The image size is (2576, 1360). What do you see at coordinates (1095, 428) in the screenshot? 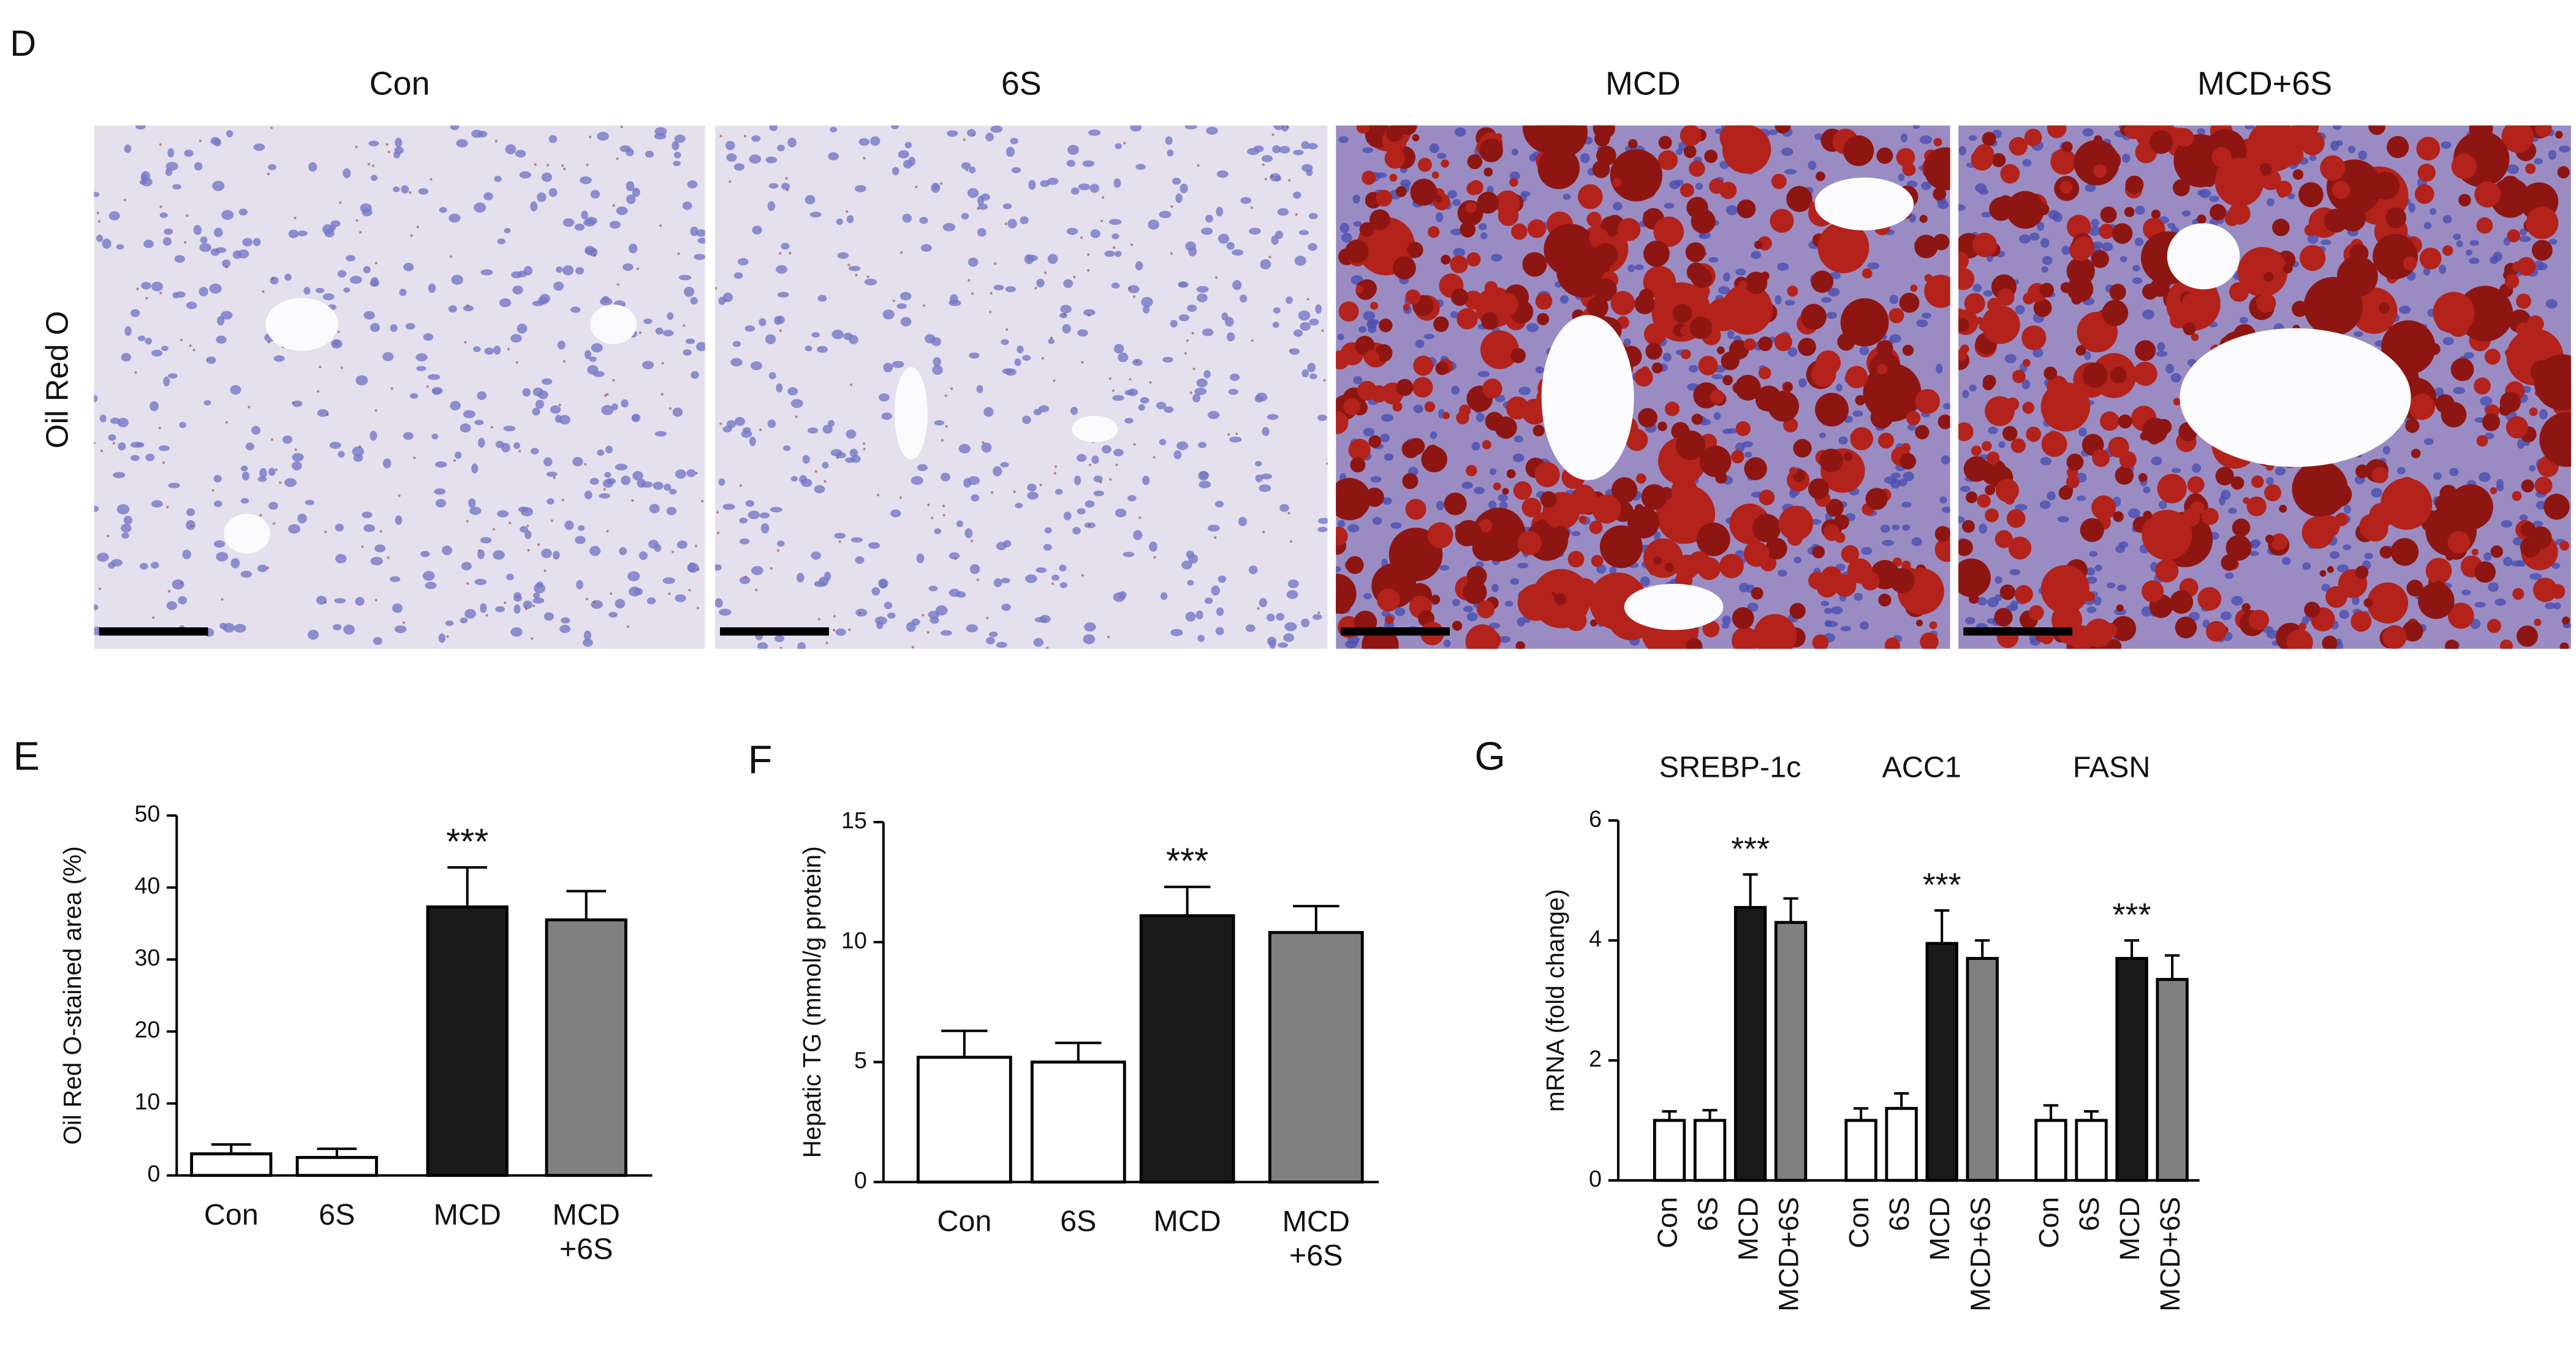
I see `vessel-lumen` at bounding box center [1095, 428].